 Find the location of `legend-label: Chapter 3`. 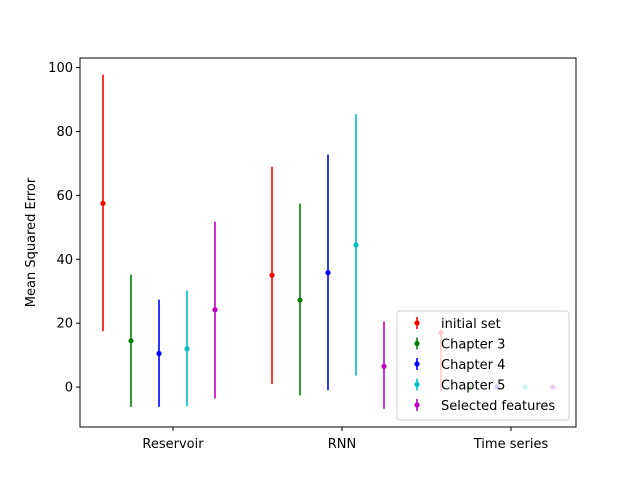

legend-label: Chapter 3 is located at coordinates (473, 345).